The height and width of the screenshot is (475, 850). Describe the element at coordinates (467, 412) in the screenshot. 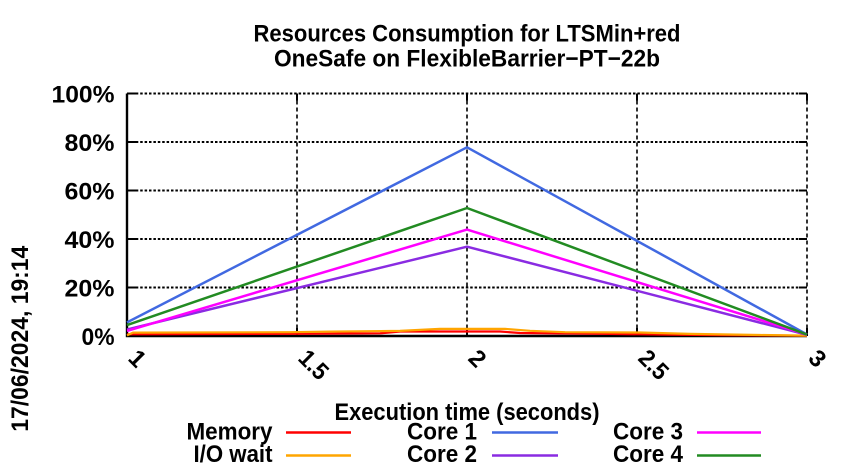

I see `svg-text: Execution time (seconds)` at that location.